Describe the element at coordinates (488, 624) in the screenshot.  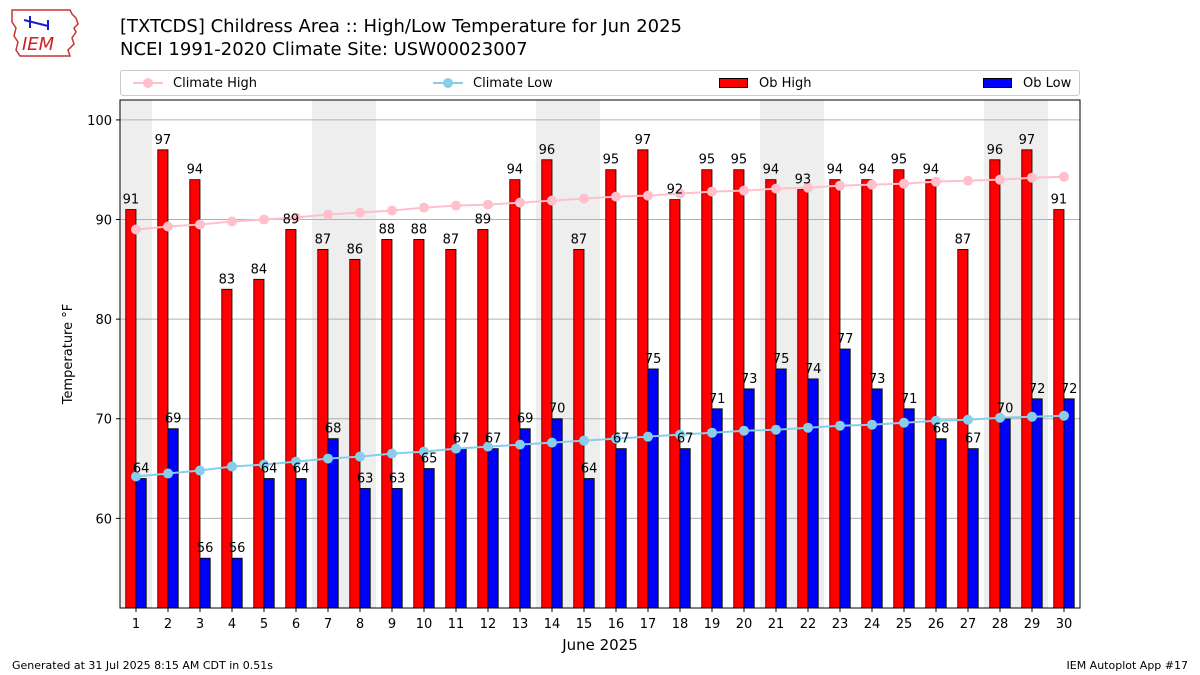
I see `x-tick-label-12: 12` at that location.